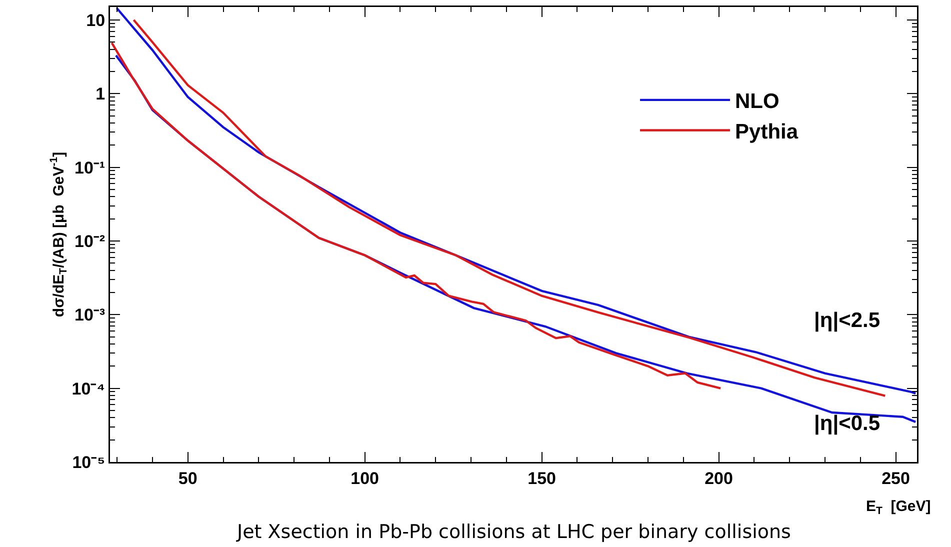 The width and height of the screenshot is (951, 547). Describe the element at coordinates (513, 532) in the screenshot. I see `text: Jet Xsection in Pb-Pb collisions at LHC per binary collisions` at that location.